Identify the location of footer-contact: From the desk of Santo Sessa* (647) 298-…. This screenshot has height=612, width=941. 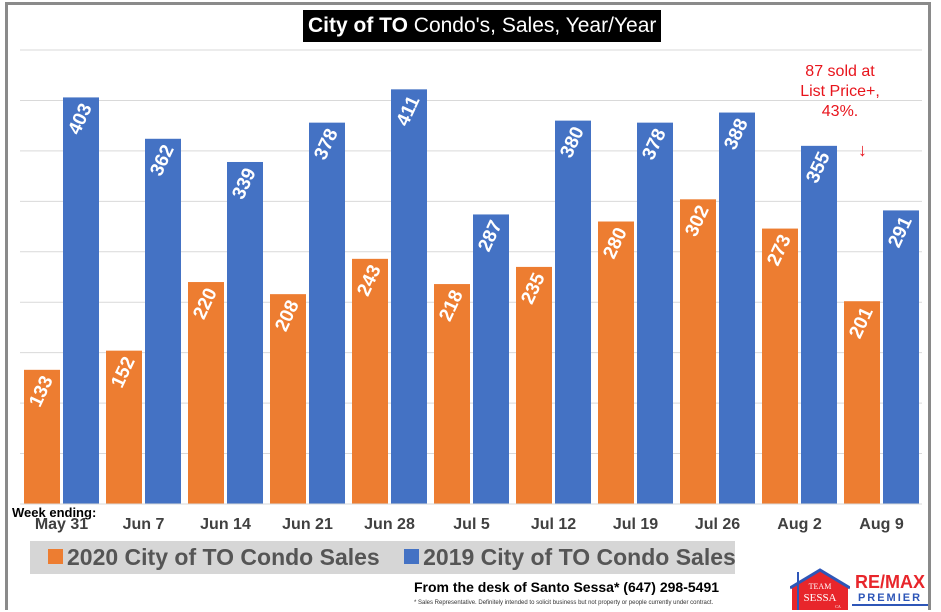
(567, 587).